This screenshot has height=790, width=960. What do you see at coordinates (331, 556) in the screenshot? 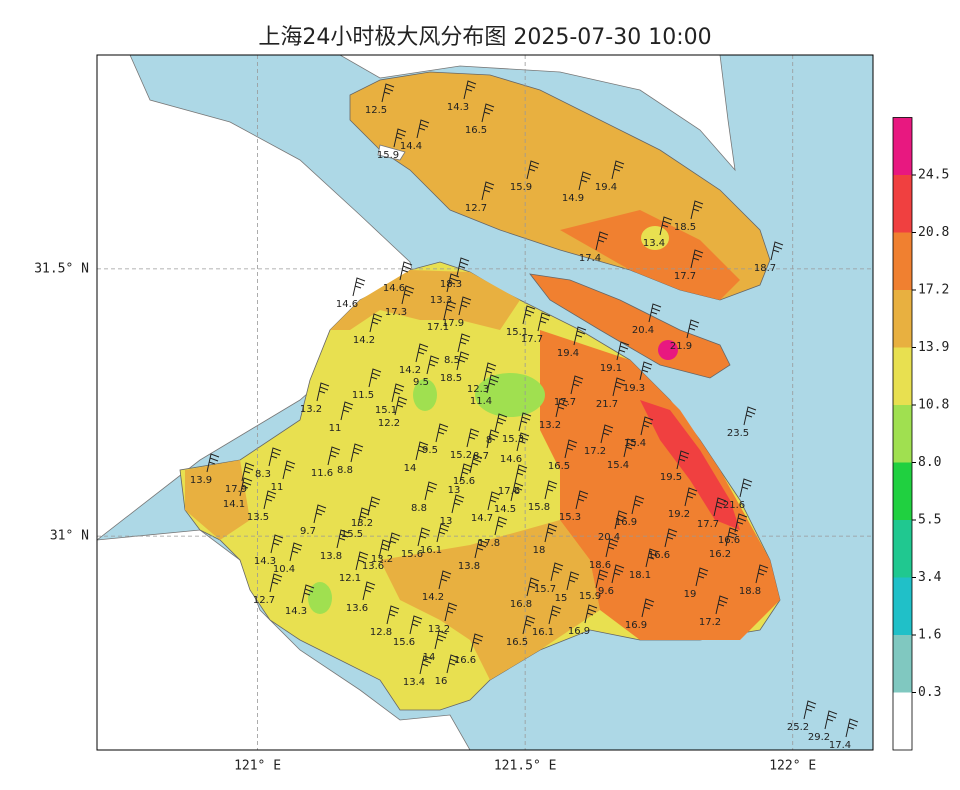
I see `station-value: 13.8` at bounding box center [331, 556].